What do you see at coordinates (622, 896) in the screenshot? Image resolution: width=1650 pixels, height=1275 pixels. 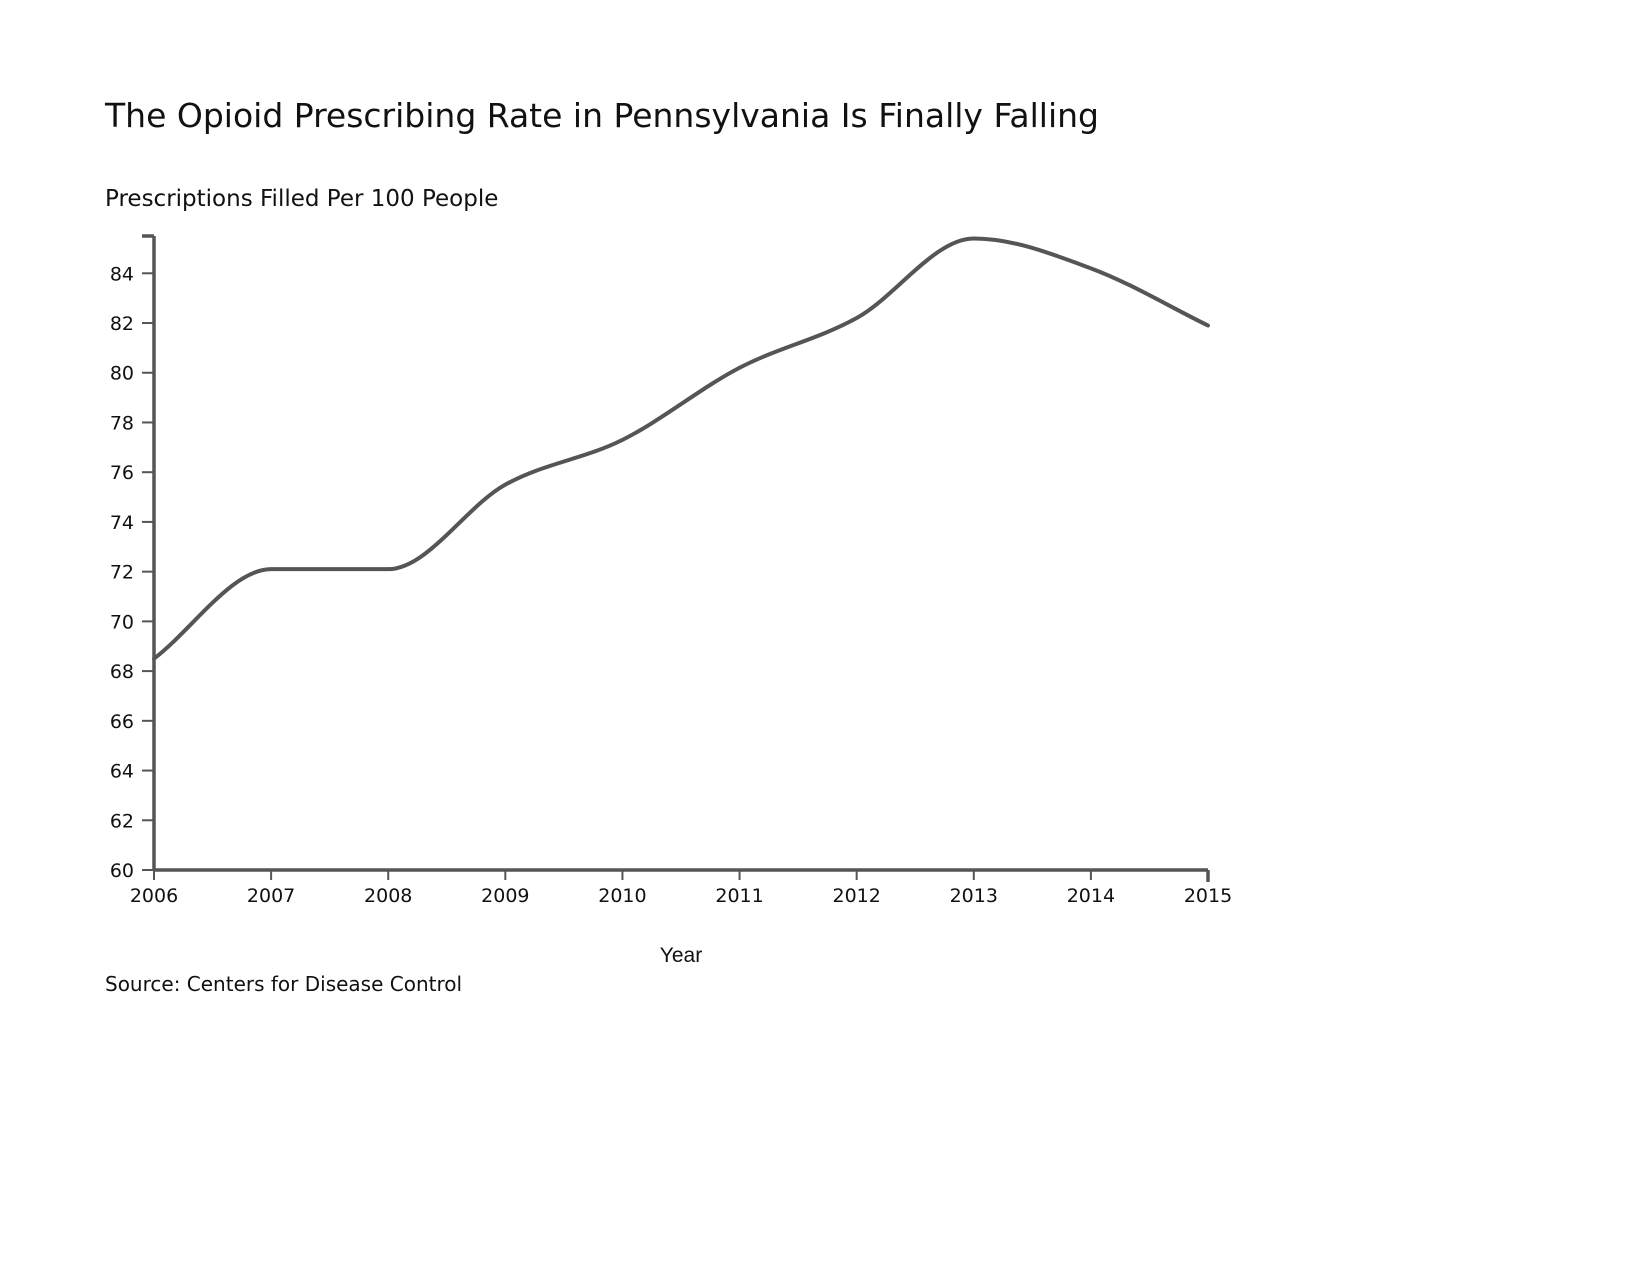 I see `x-tick-label: 2010` at bounding box center [622, 896].